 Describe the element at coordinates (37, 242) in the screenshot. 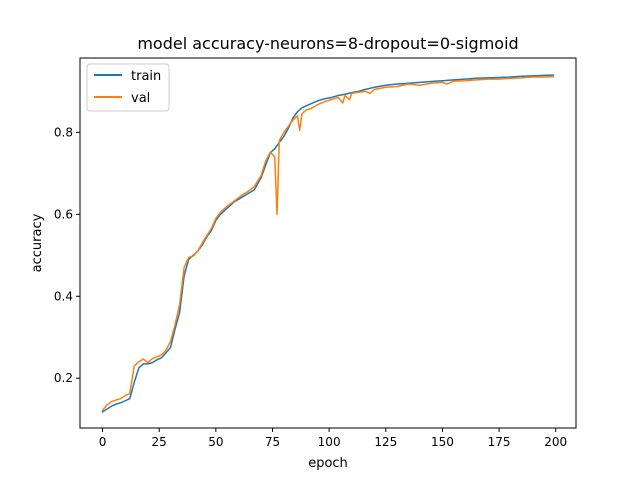

I see `y-axis-label: accuracy` at that location.